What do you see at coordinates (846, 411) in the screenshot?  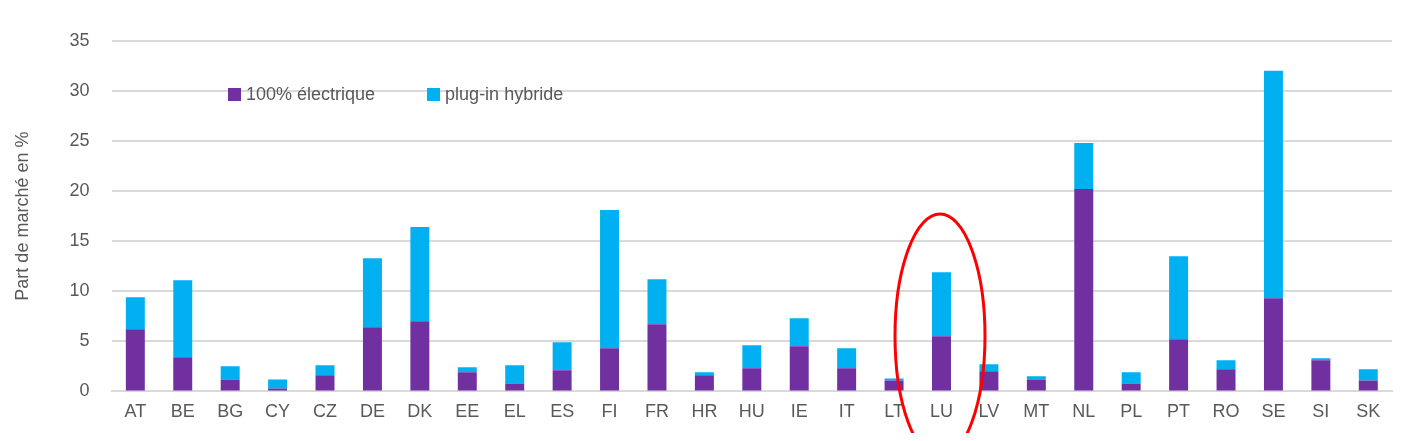 I see `x-tick-label: IT` at bounding box center [846, 411].